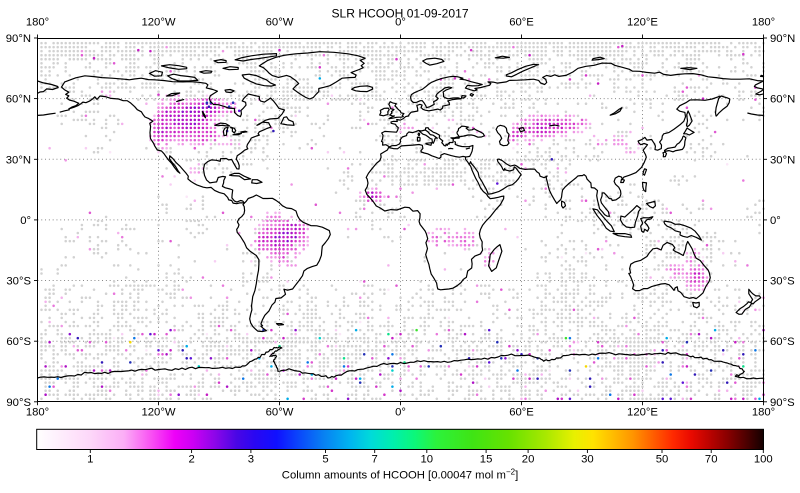 This screenshot has width=800, height=493. What do you see at coordinates (399, 14) in the screenshot?
I see `svg-text: SLR HCOOH 01-09-2017` at bounding box center [399, 14].